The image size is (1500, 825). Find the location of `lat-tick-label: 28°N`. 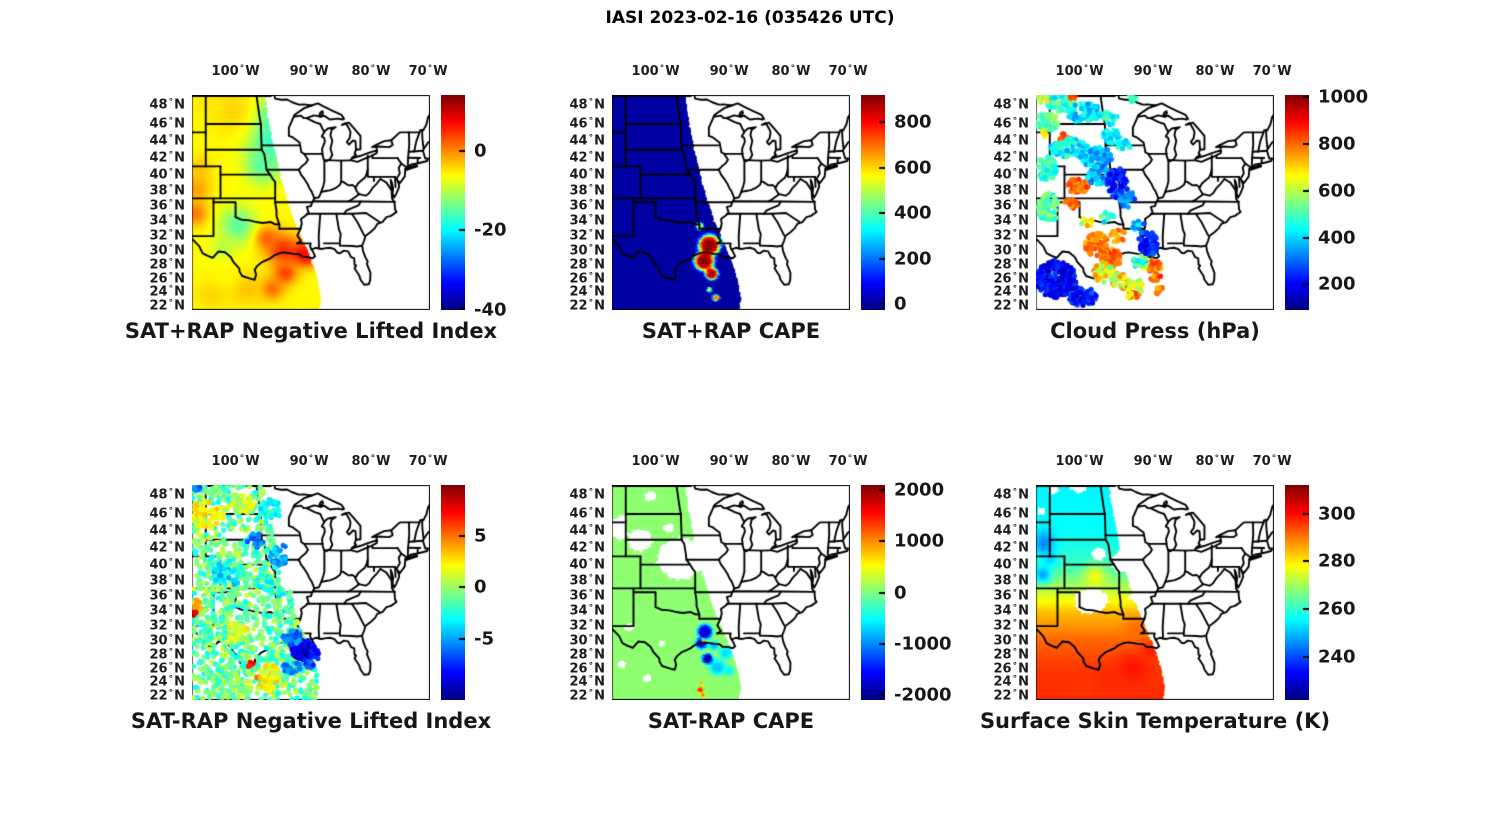

lat-tick-label: 28°N is located at coordinates (167, 655).